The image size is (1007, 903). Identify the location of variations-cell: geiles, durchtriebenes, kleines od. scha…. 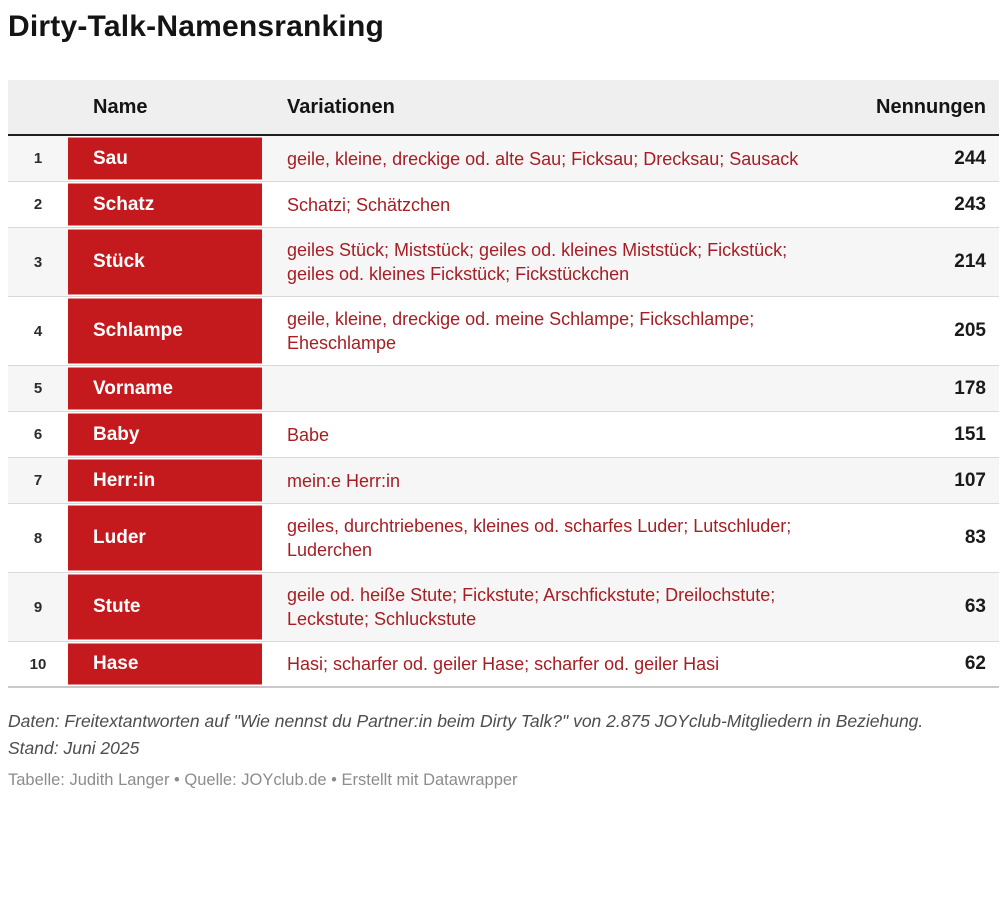
(539, 538).